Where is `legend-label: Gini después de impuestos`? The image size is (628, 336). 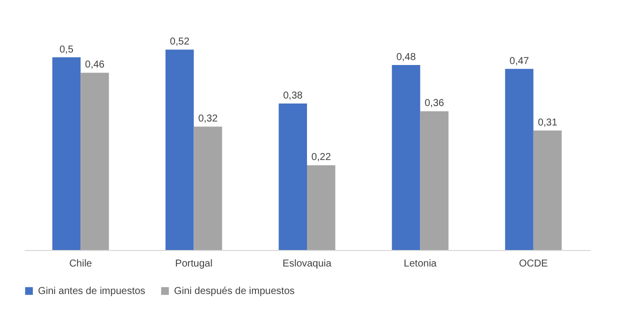
legend-label: Gini después de impuestos is located at coordinates (234, 291).